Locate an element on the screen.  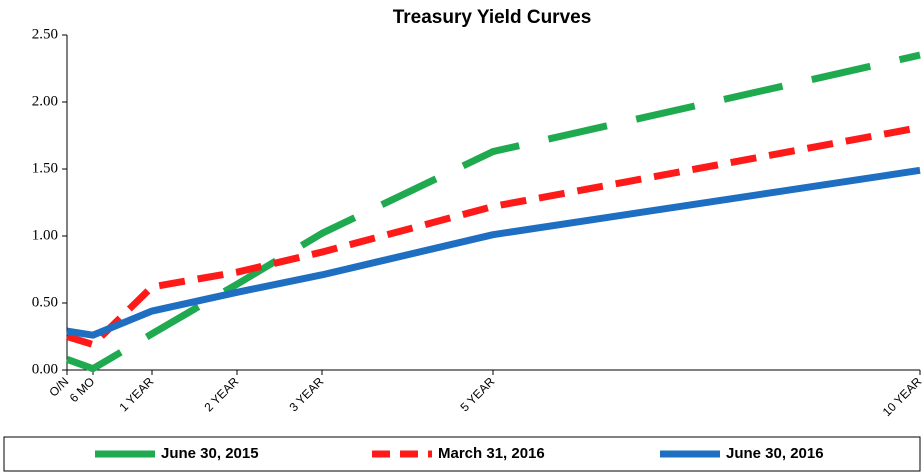
legend-label: June 30, 2016 is located at coordinates (775, 453).